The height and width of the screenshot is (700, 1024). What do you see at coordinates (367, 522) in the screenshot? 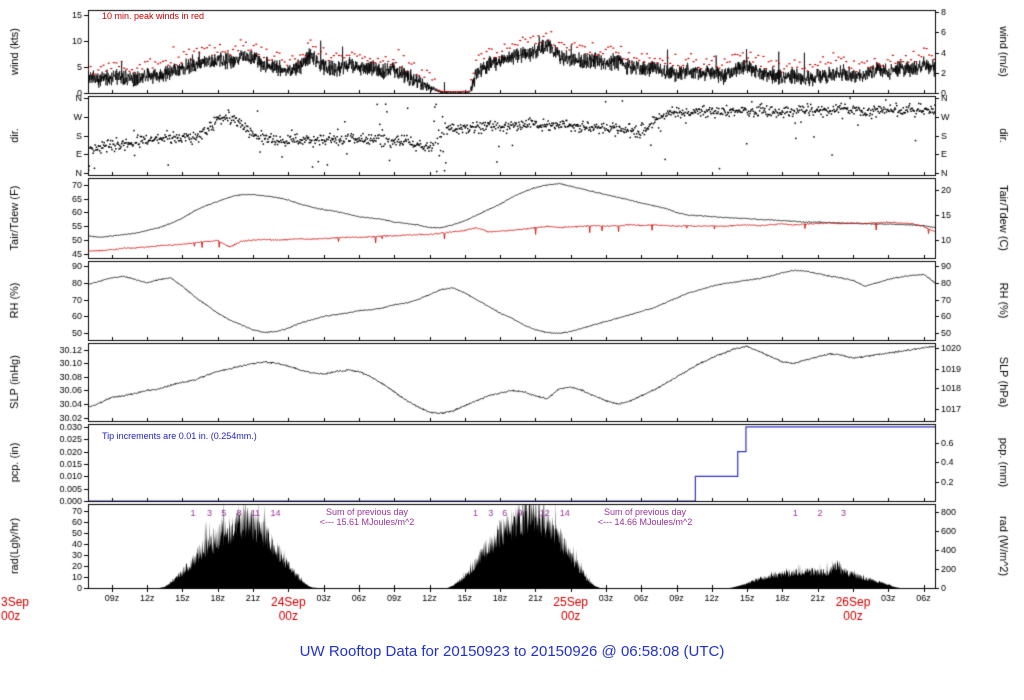
I see `rad-sum-1-line2: <--- 15.61 MJoules/m^2` at bounding box center [367, 522].